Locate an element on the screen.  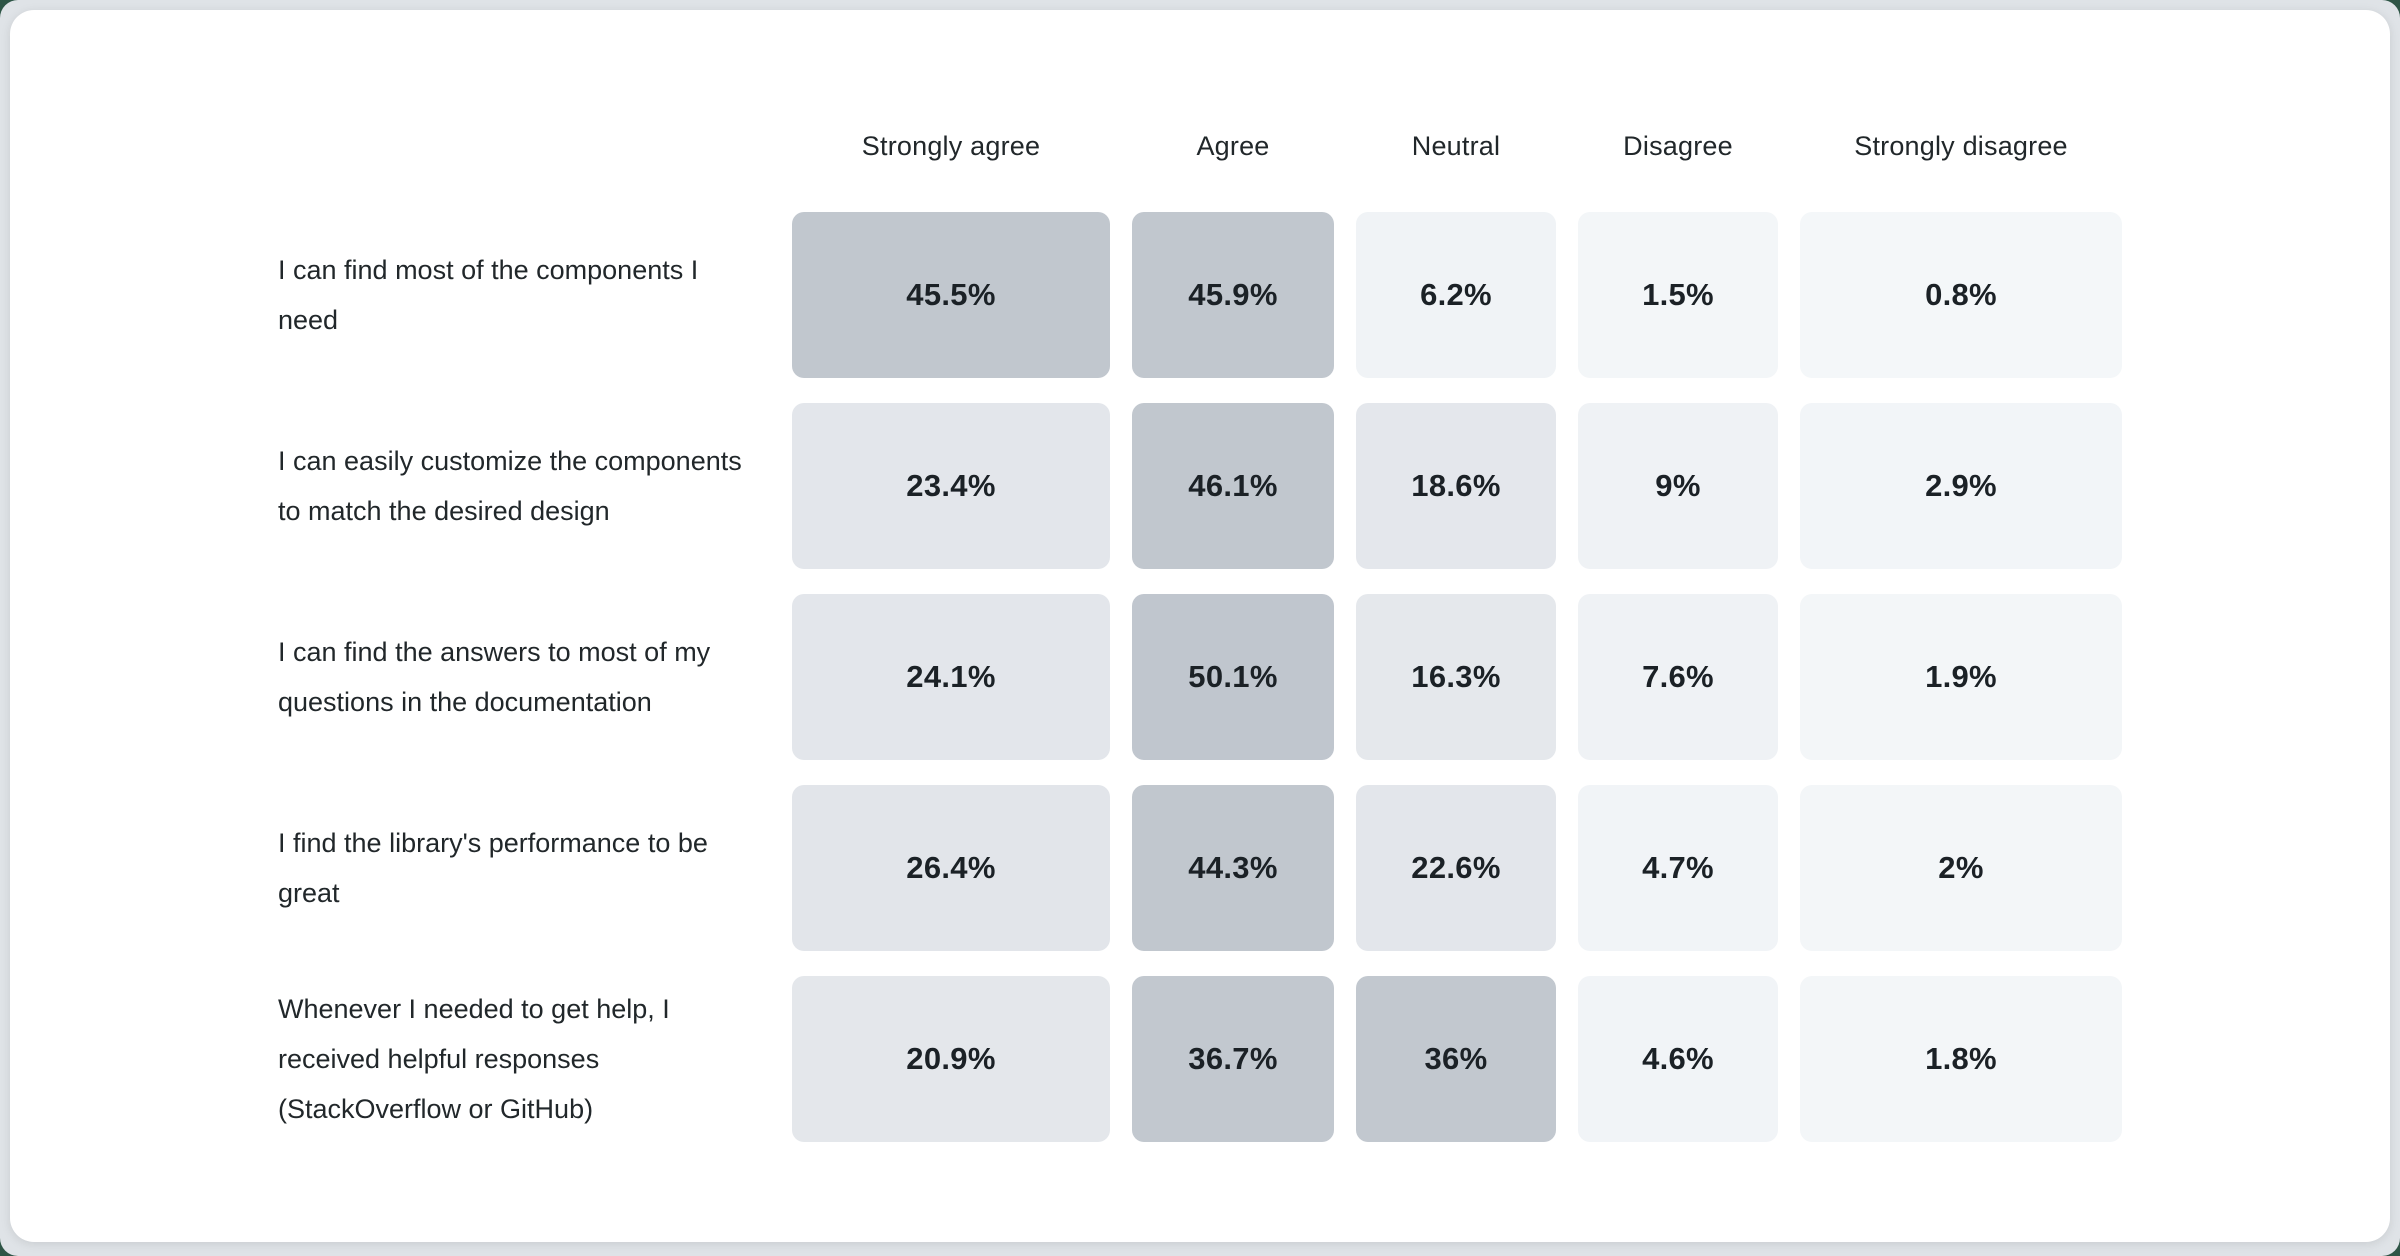
column-header-strongly-disagree: Strongly disagree is located at coordinates (1961, 146).